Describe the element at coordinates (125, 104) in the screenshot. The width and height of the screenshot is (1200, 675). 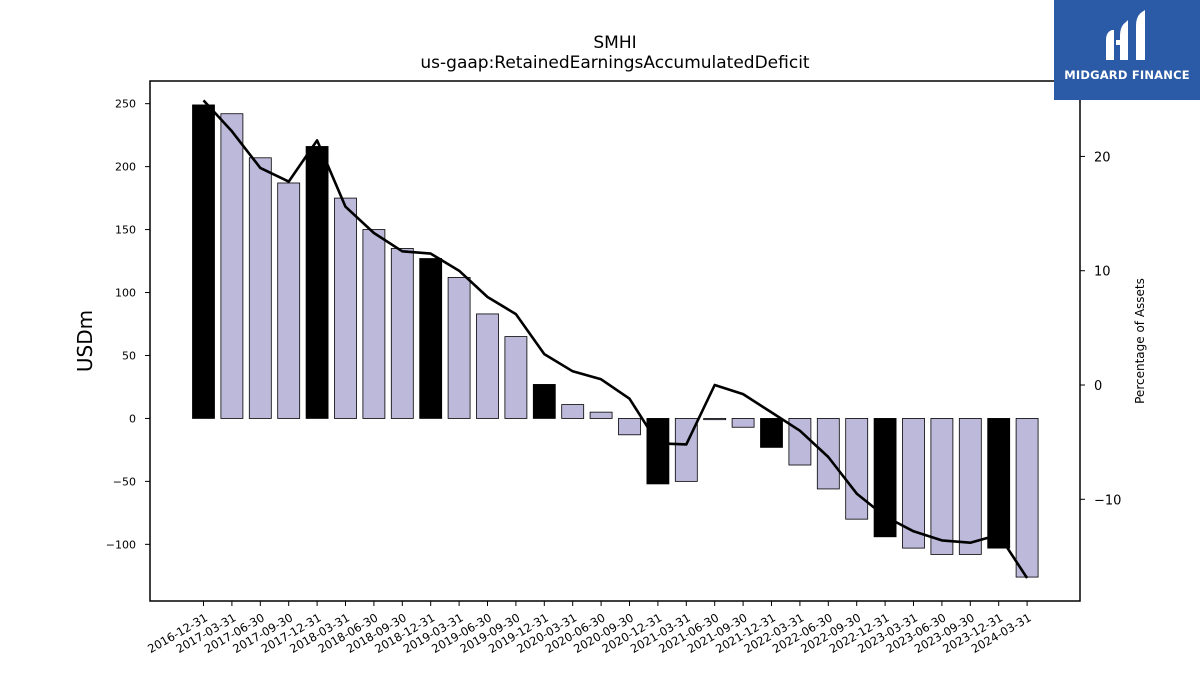
I see `y-tick-label: 250` at that location.